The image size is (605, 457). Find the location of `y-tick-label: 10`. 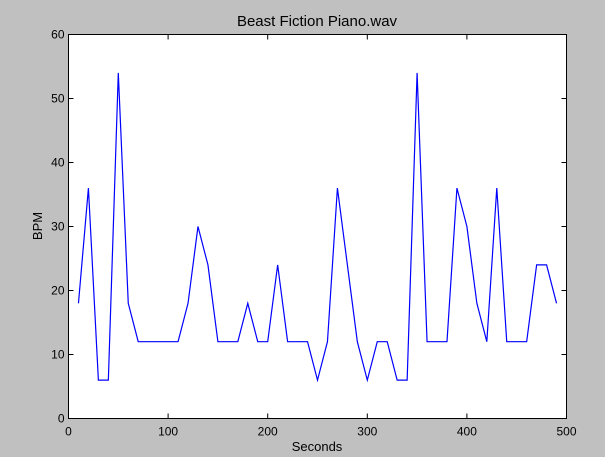

y-tick-label: 10 is located at coordinates (58, 355).